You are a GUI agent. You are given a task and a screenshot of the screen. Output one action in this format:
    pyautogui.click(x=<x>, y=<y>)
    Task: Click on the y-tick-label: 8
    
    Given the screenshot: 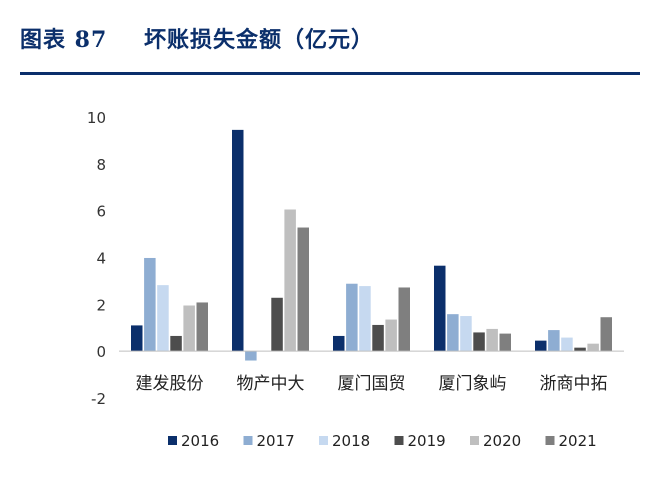 What is the action you would take?
    pyautogui.click(x=101, y=165)
    